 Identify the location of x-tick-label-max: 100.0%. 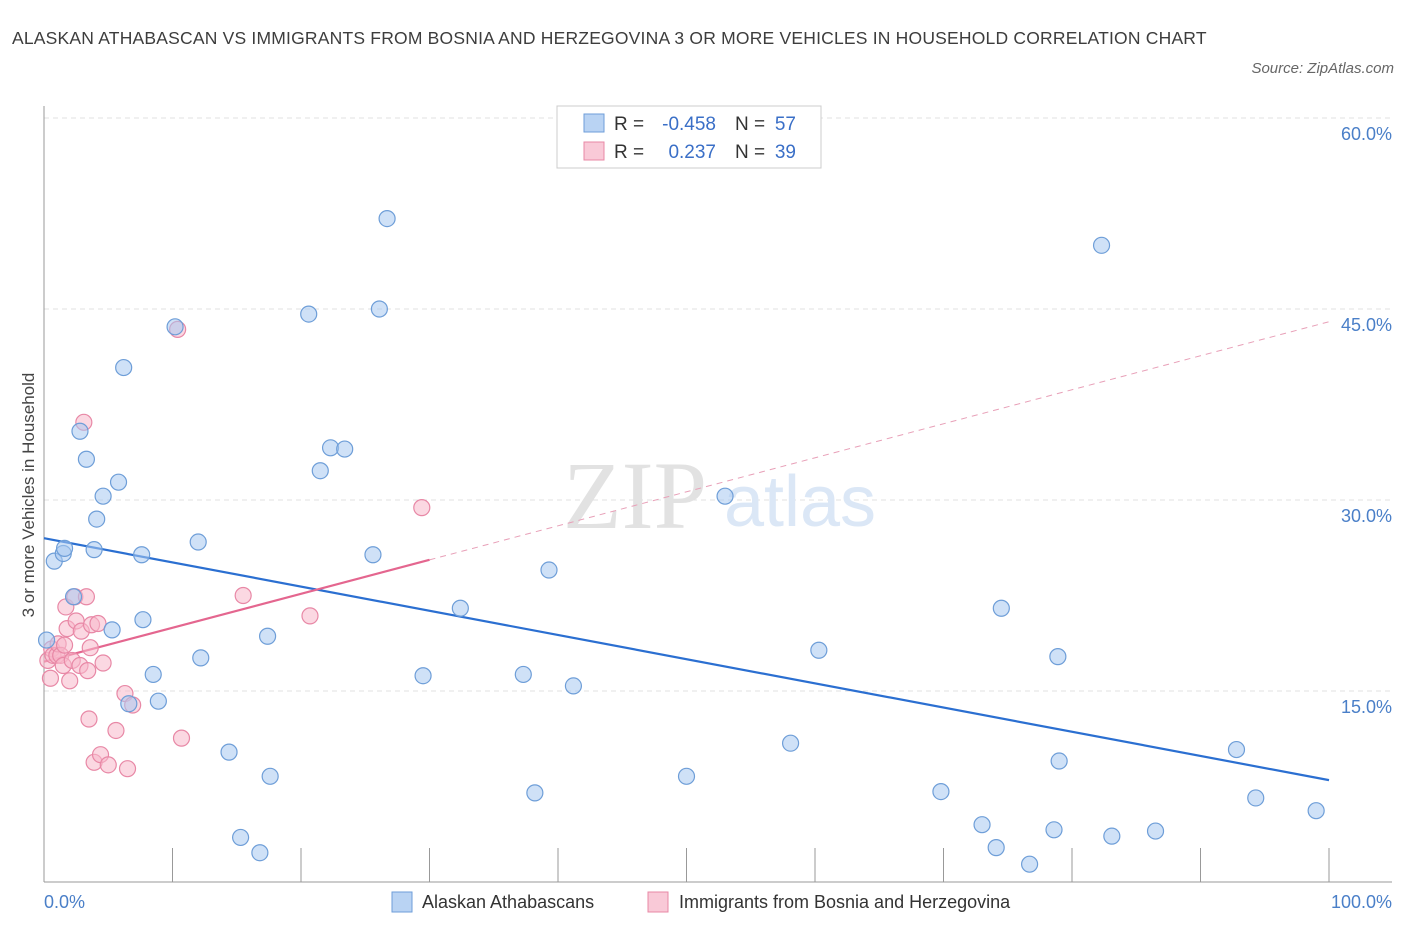
(1361, 902).